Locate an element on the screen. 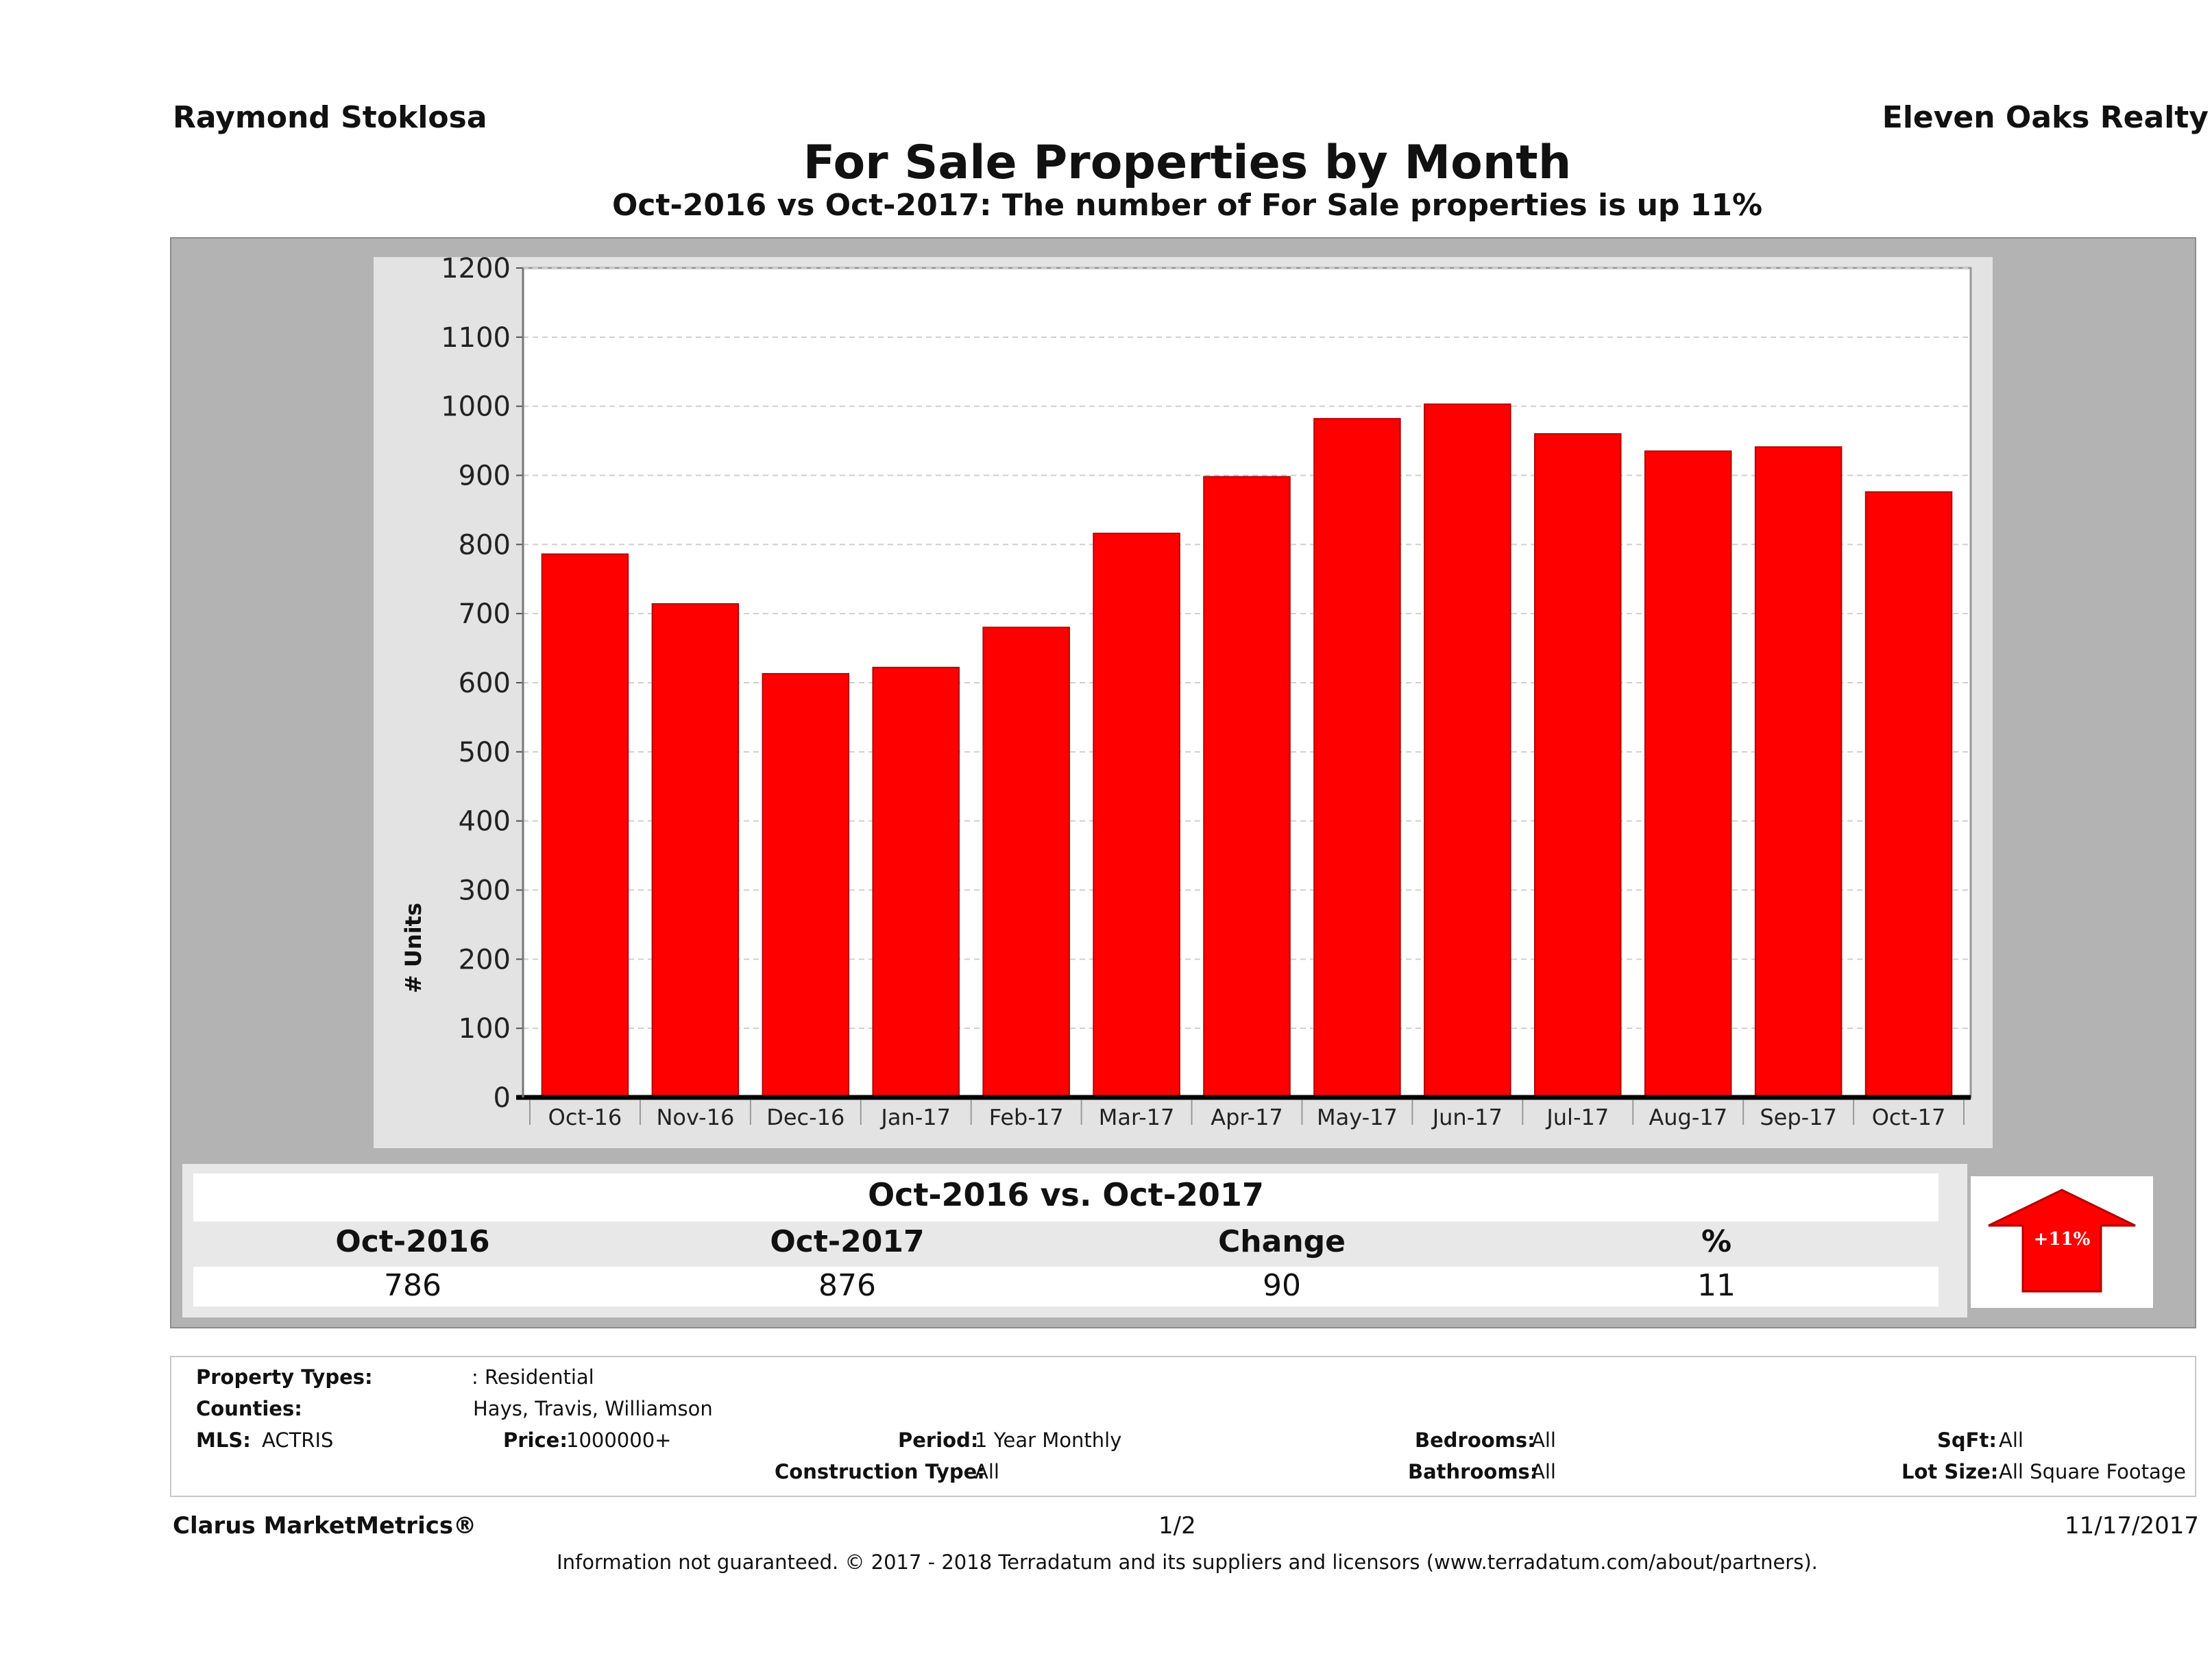 Image resolution: width=2212 pixels, height=1678 pixels. report-date: 11/17/2017 is located at coordinates (2132, 1526).